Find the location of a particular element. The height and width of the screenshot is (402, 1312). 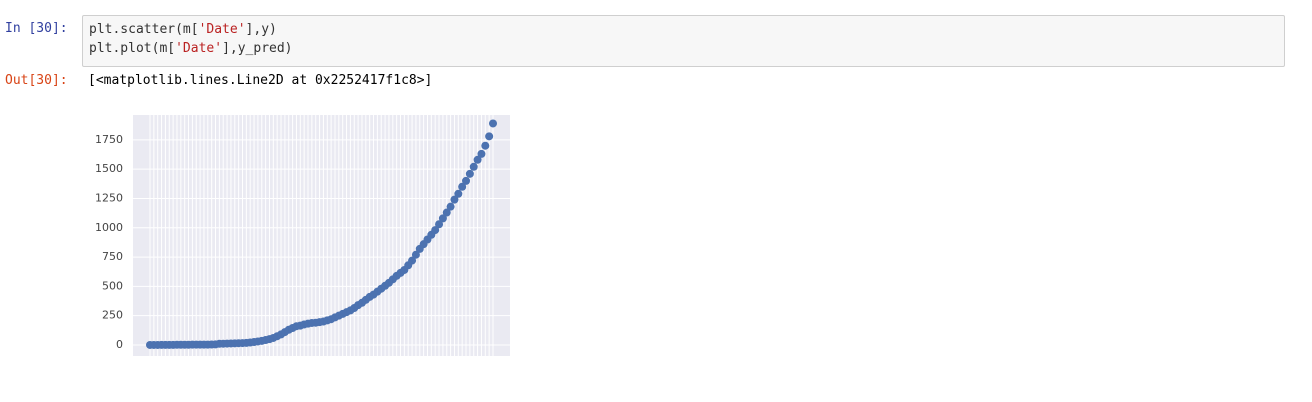

y-tick-label: 1250 is located at coordinates (109, 197).